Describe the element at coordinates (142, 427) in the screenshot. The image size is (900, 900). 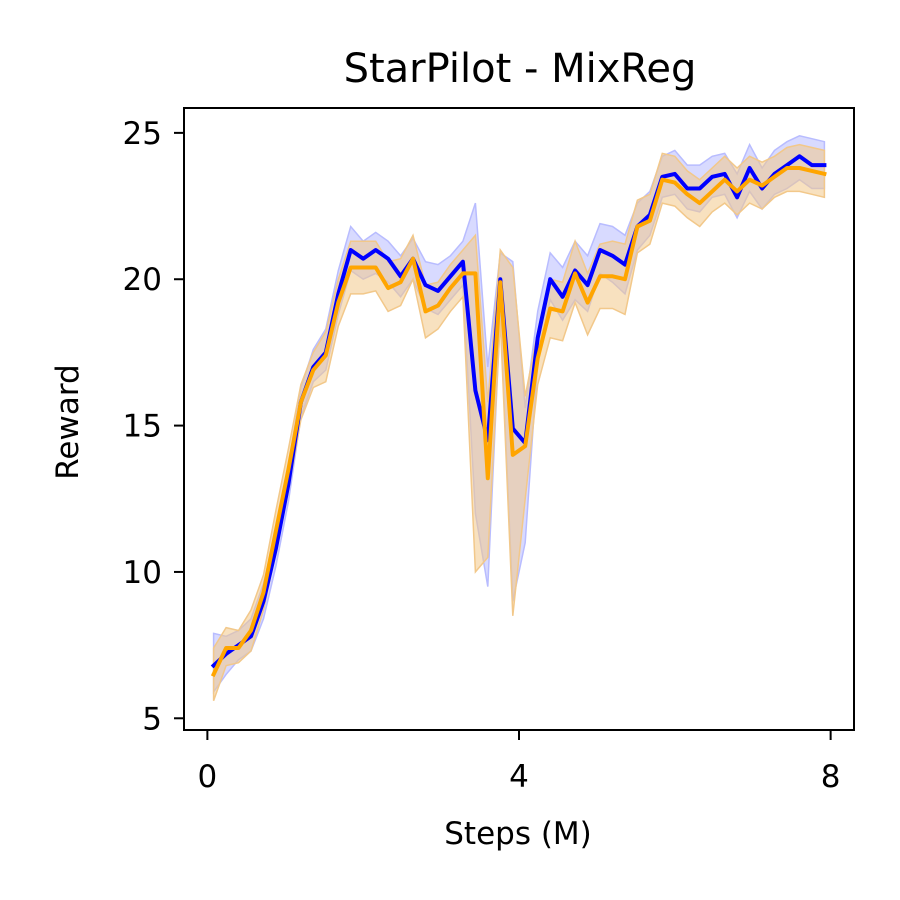
I see `y-tick-label: 15` at that location.